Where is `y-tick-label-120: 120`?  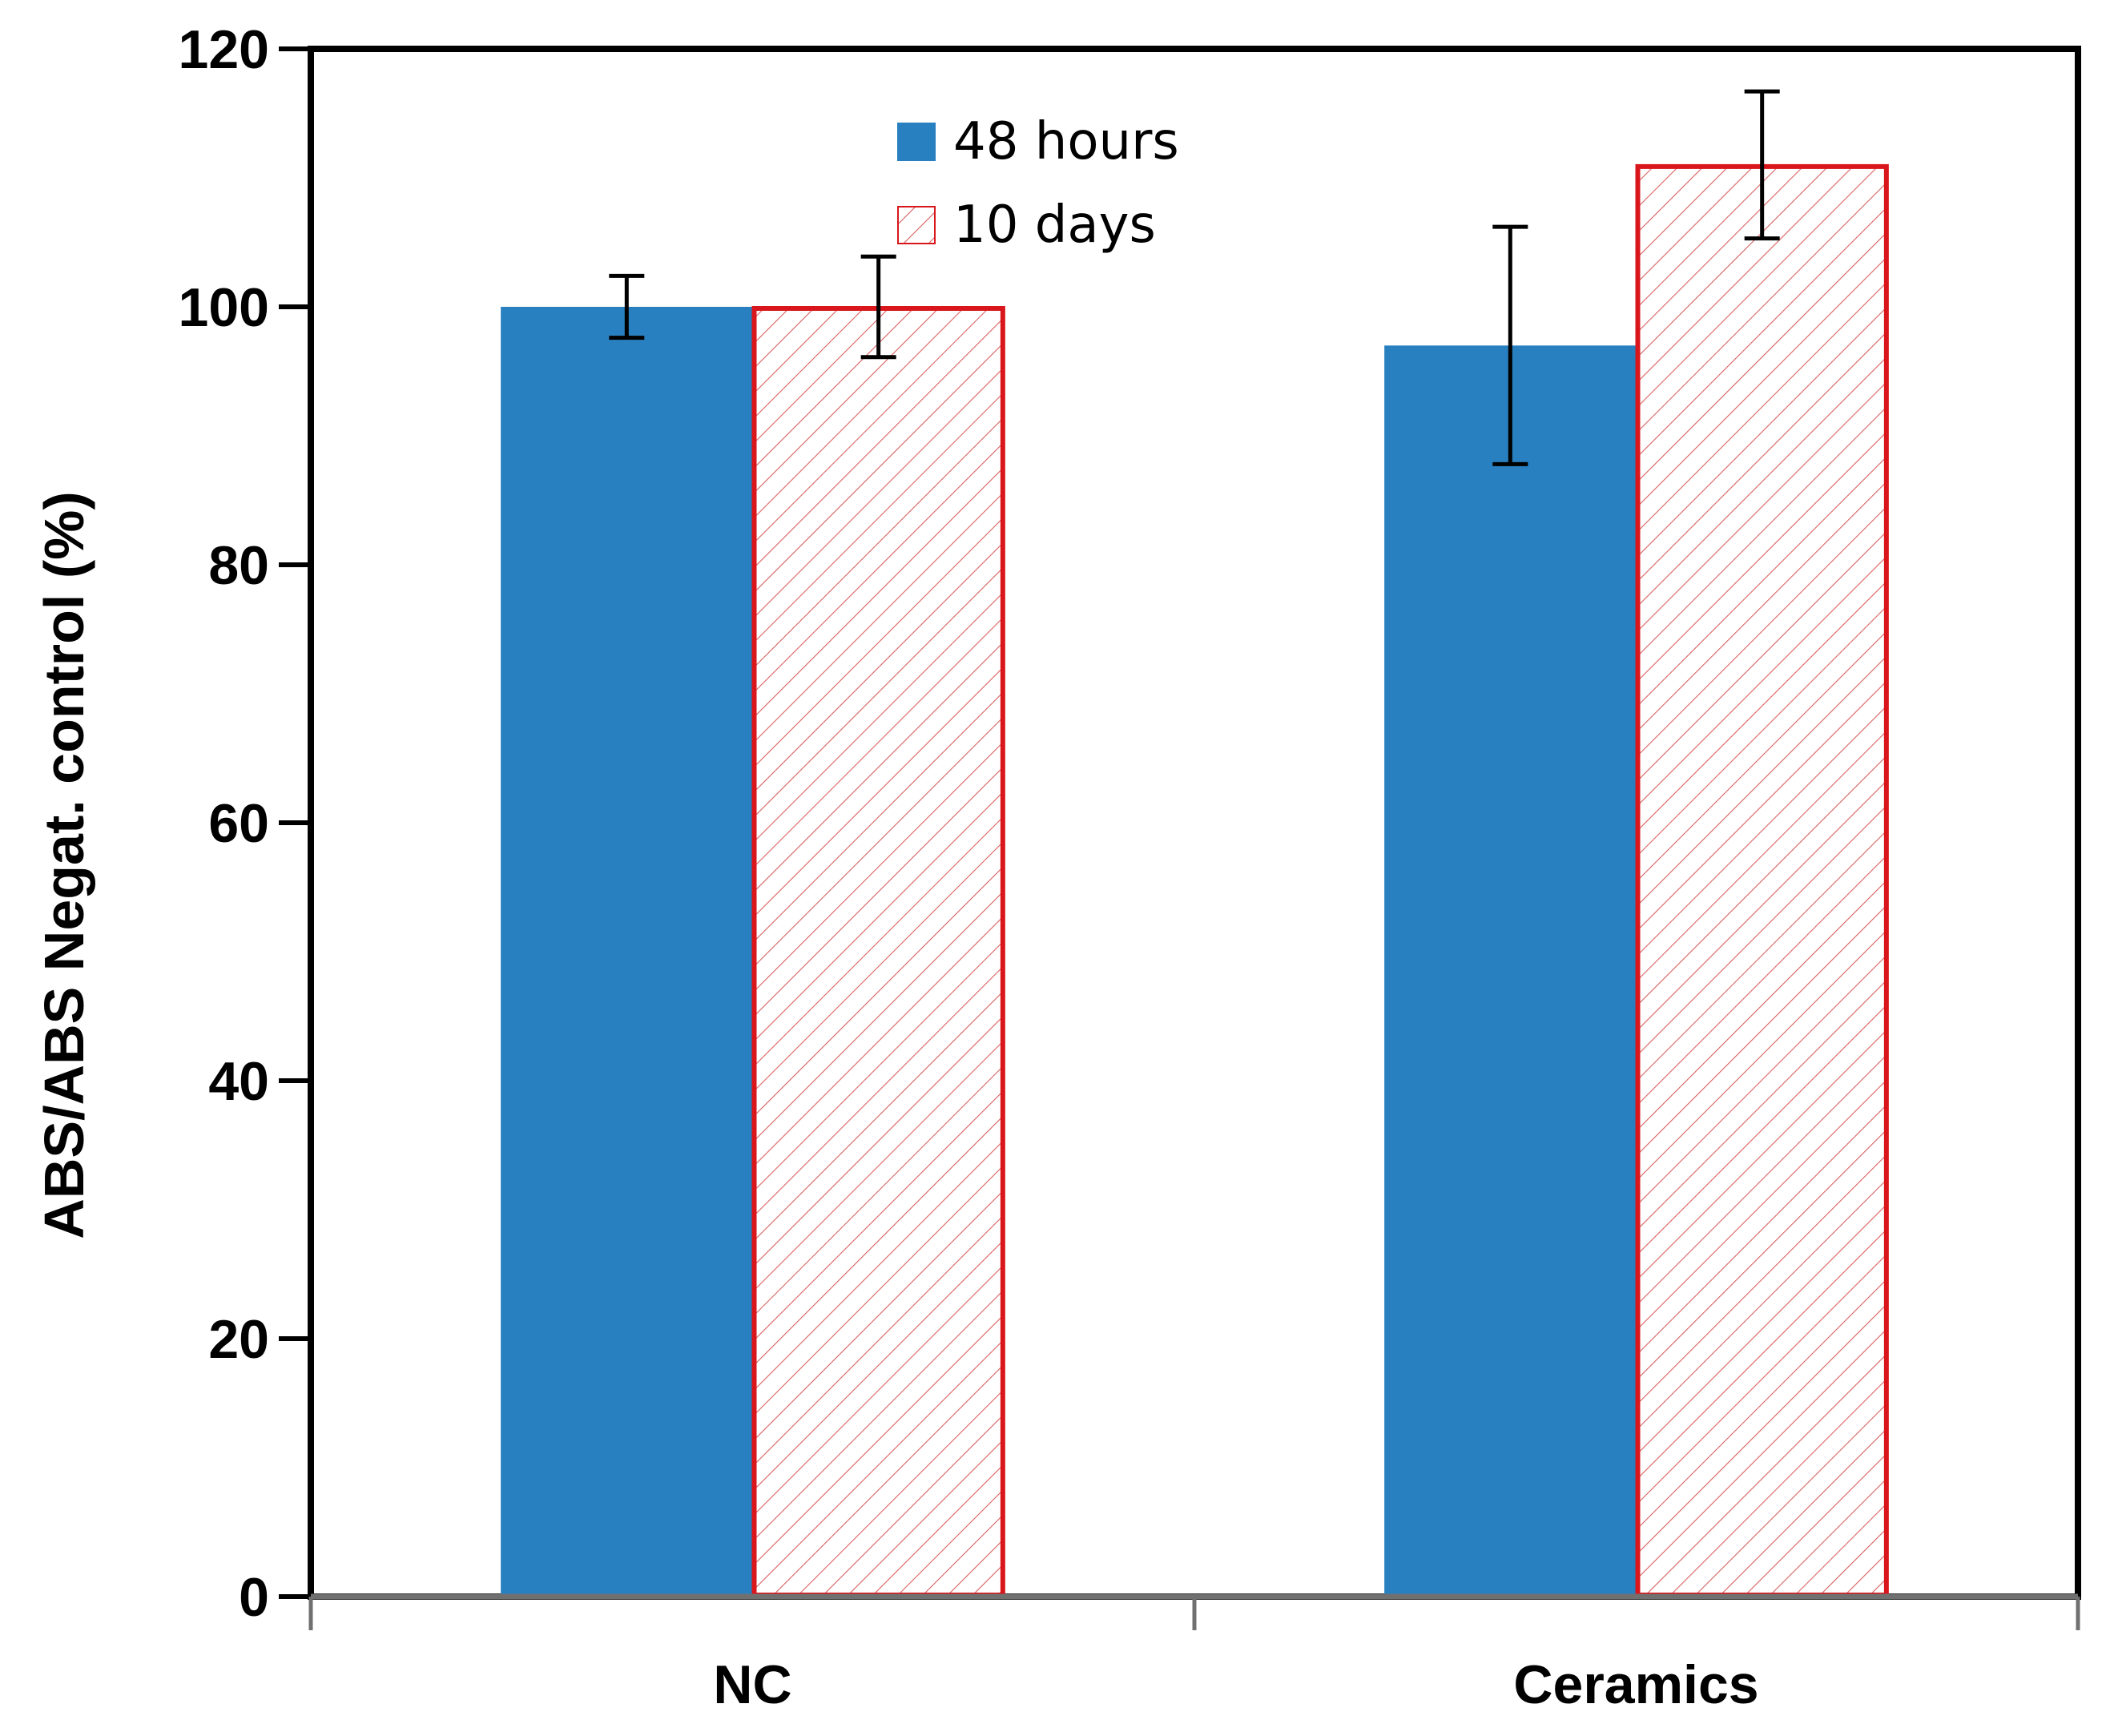 y-tick-label-120: 120 is located at coordinates (224, 49).